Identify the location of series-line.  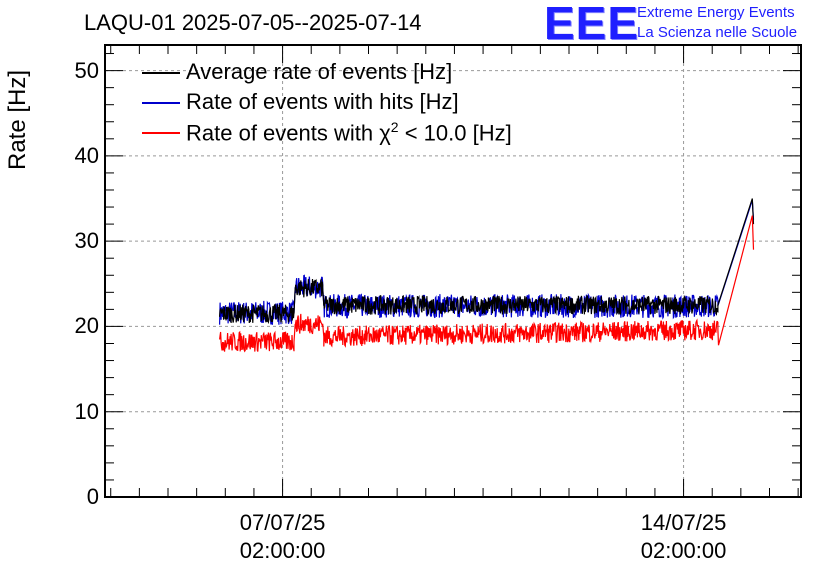
(487, 261).